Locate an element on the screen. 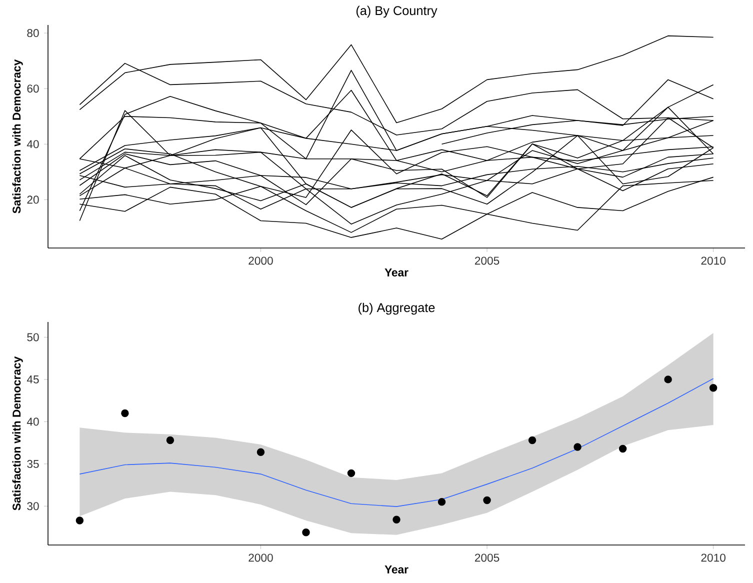  y-tick-label: 50 is located at coordinates (33, 337).